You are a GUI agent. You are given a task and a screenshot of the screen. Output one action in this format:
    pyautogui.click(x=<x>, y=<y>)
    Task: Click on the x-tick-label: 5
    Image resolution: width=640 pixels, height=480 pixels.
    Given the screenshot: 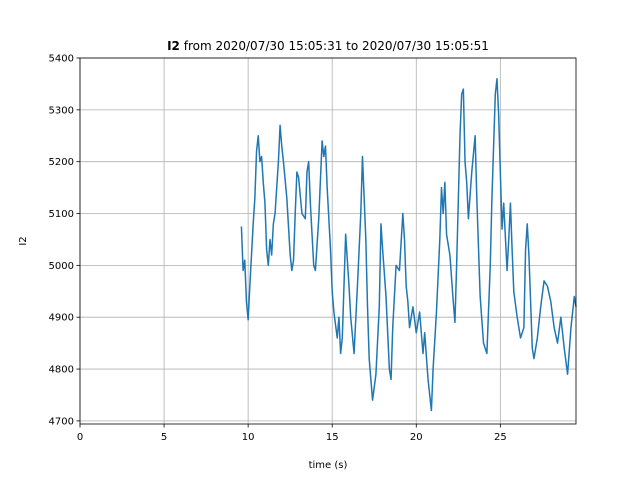 What is the action you would take?
    pyautogui.click(x=164, y=437)
    